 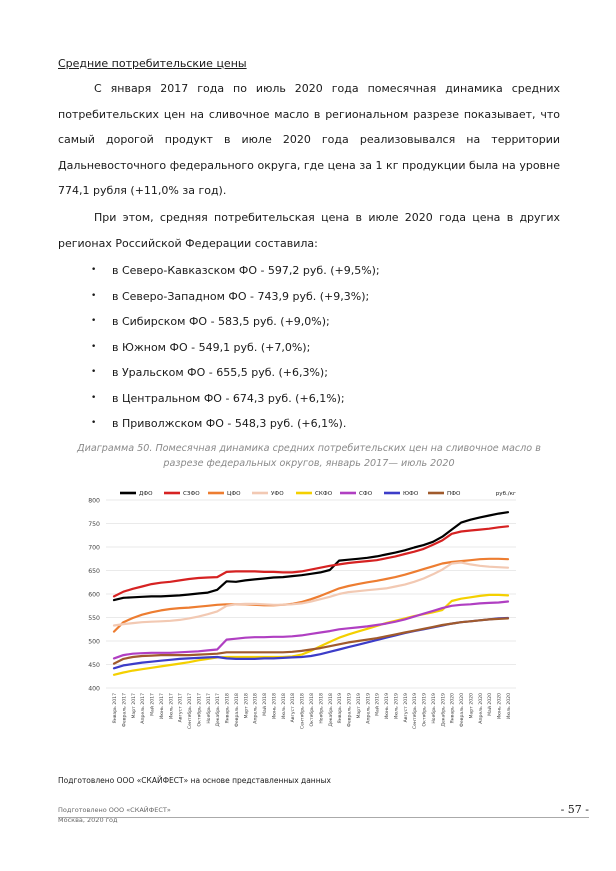 I want to click on y-unit-label: руб./кг, so click(x=506, y=494).